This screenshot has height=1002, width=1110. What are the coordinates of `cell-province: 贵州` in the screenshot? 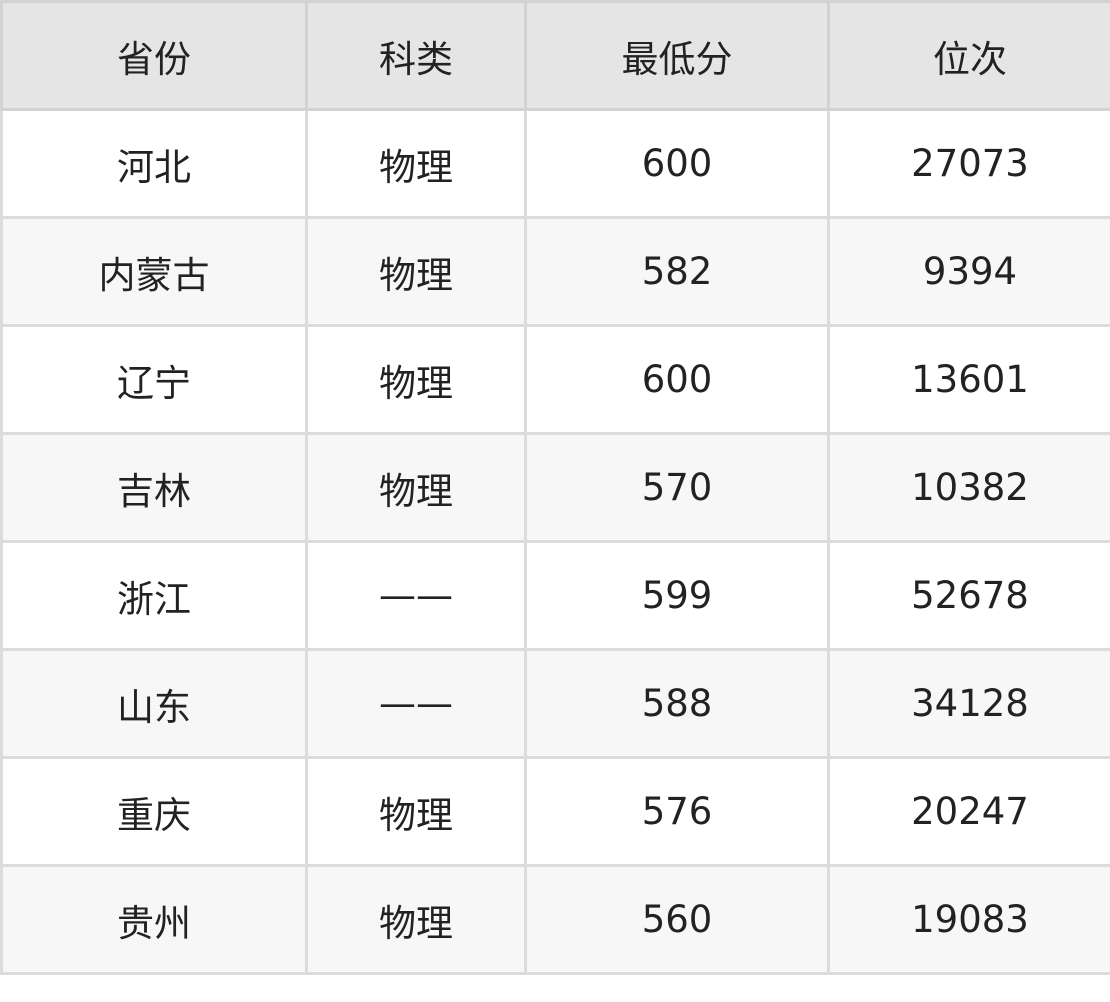 It's located at (154, 919).